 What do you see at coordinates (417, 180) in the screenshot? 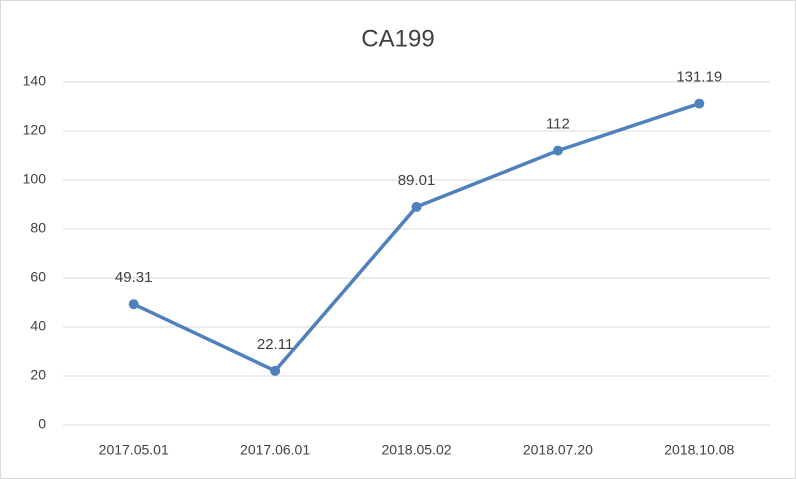
I see `data-label: 89.01` at bounding box center [417, 180].